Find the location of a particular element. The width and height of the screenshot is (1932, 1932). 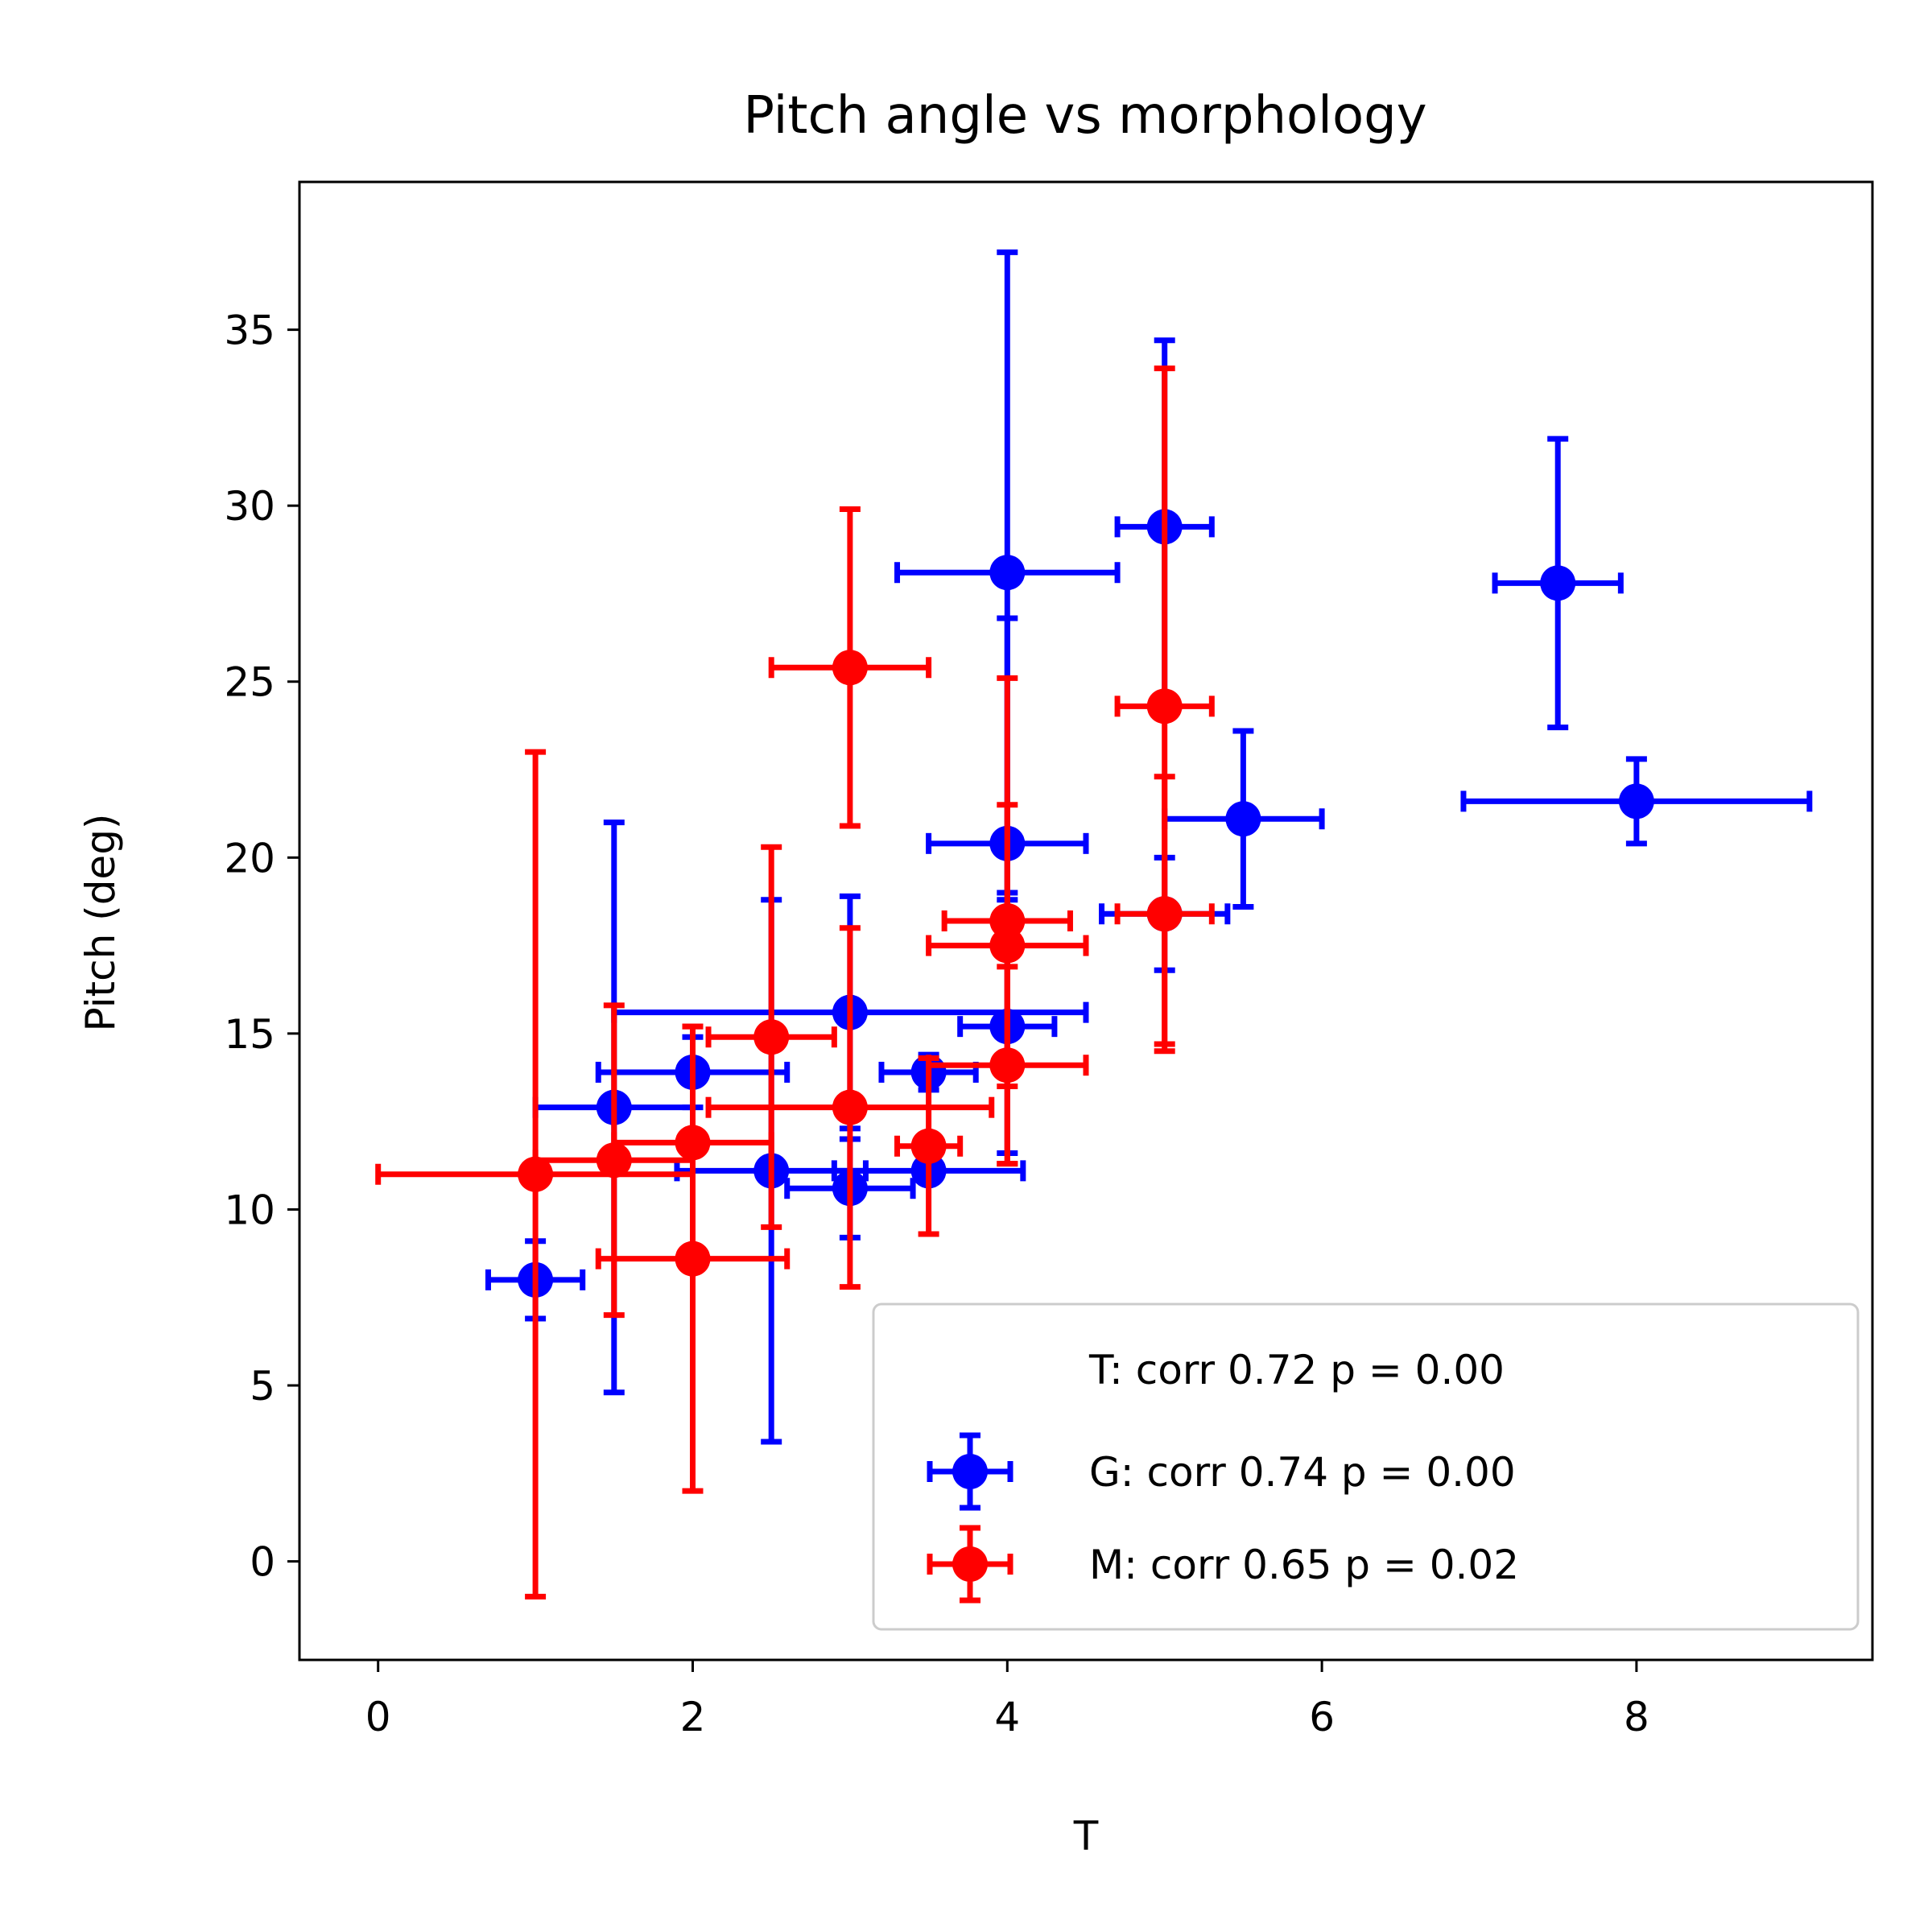

x-axis: 0 2 4 6 8 is located at coordinates (1007, 1700).